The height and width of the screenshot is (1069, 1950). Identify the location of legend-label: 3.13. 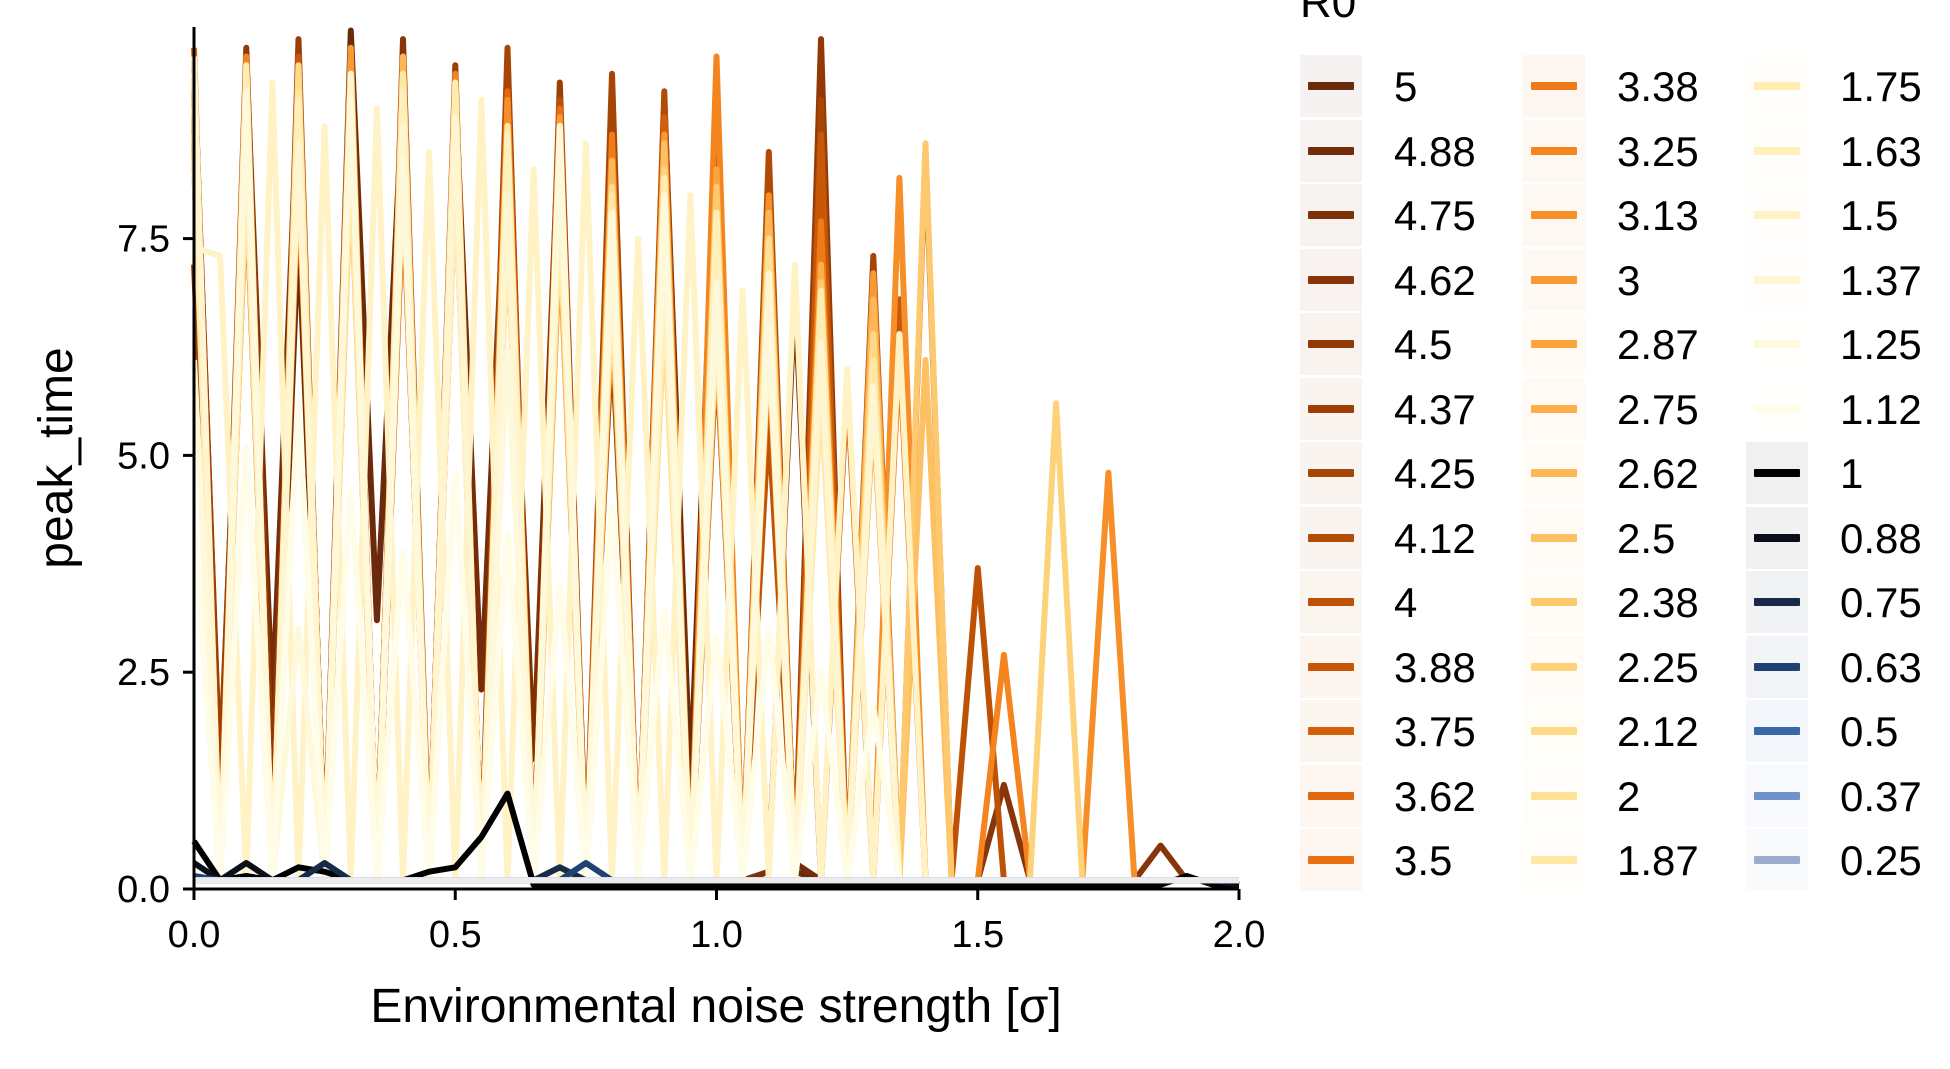
(1658, 215).